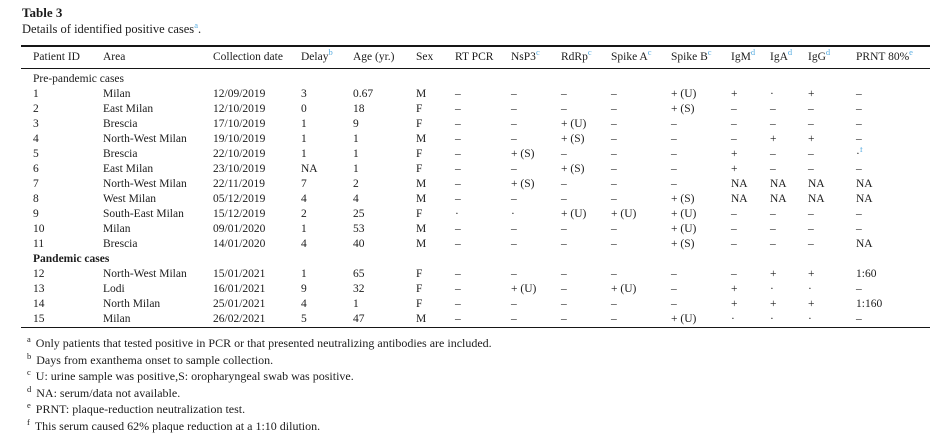 The height and width of the screenshot is (443, 940). Describe the element at coordinates (382, 57) in the screenshot. I see `column-header-age-yr-: Age (yr.)` at that location.